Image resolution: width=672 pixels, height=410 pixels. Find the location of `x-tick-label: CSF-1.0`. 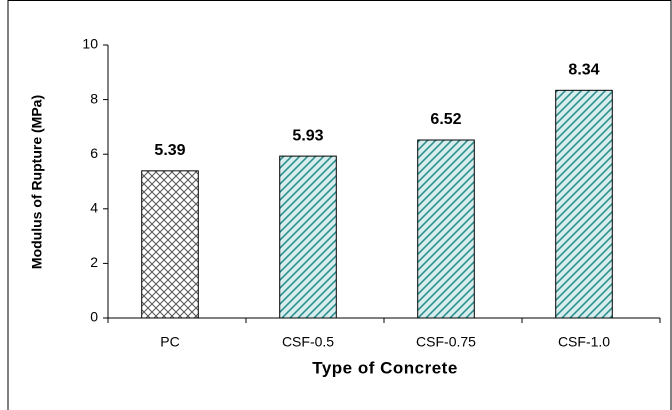

x-tick-label: CSF-1.0 is located at coordinates (584, 342).